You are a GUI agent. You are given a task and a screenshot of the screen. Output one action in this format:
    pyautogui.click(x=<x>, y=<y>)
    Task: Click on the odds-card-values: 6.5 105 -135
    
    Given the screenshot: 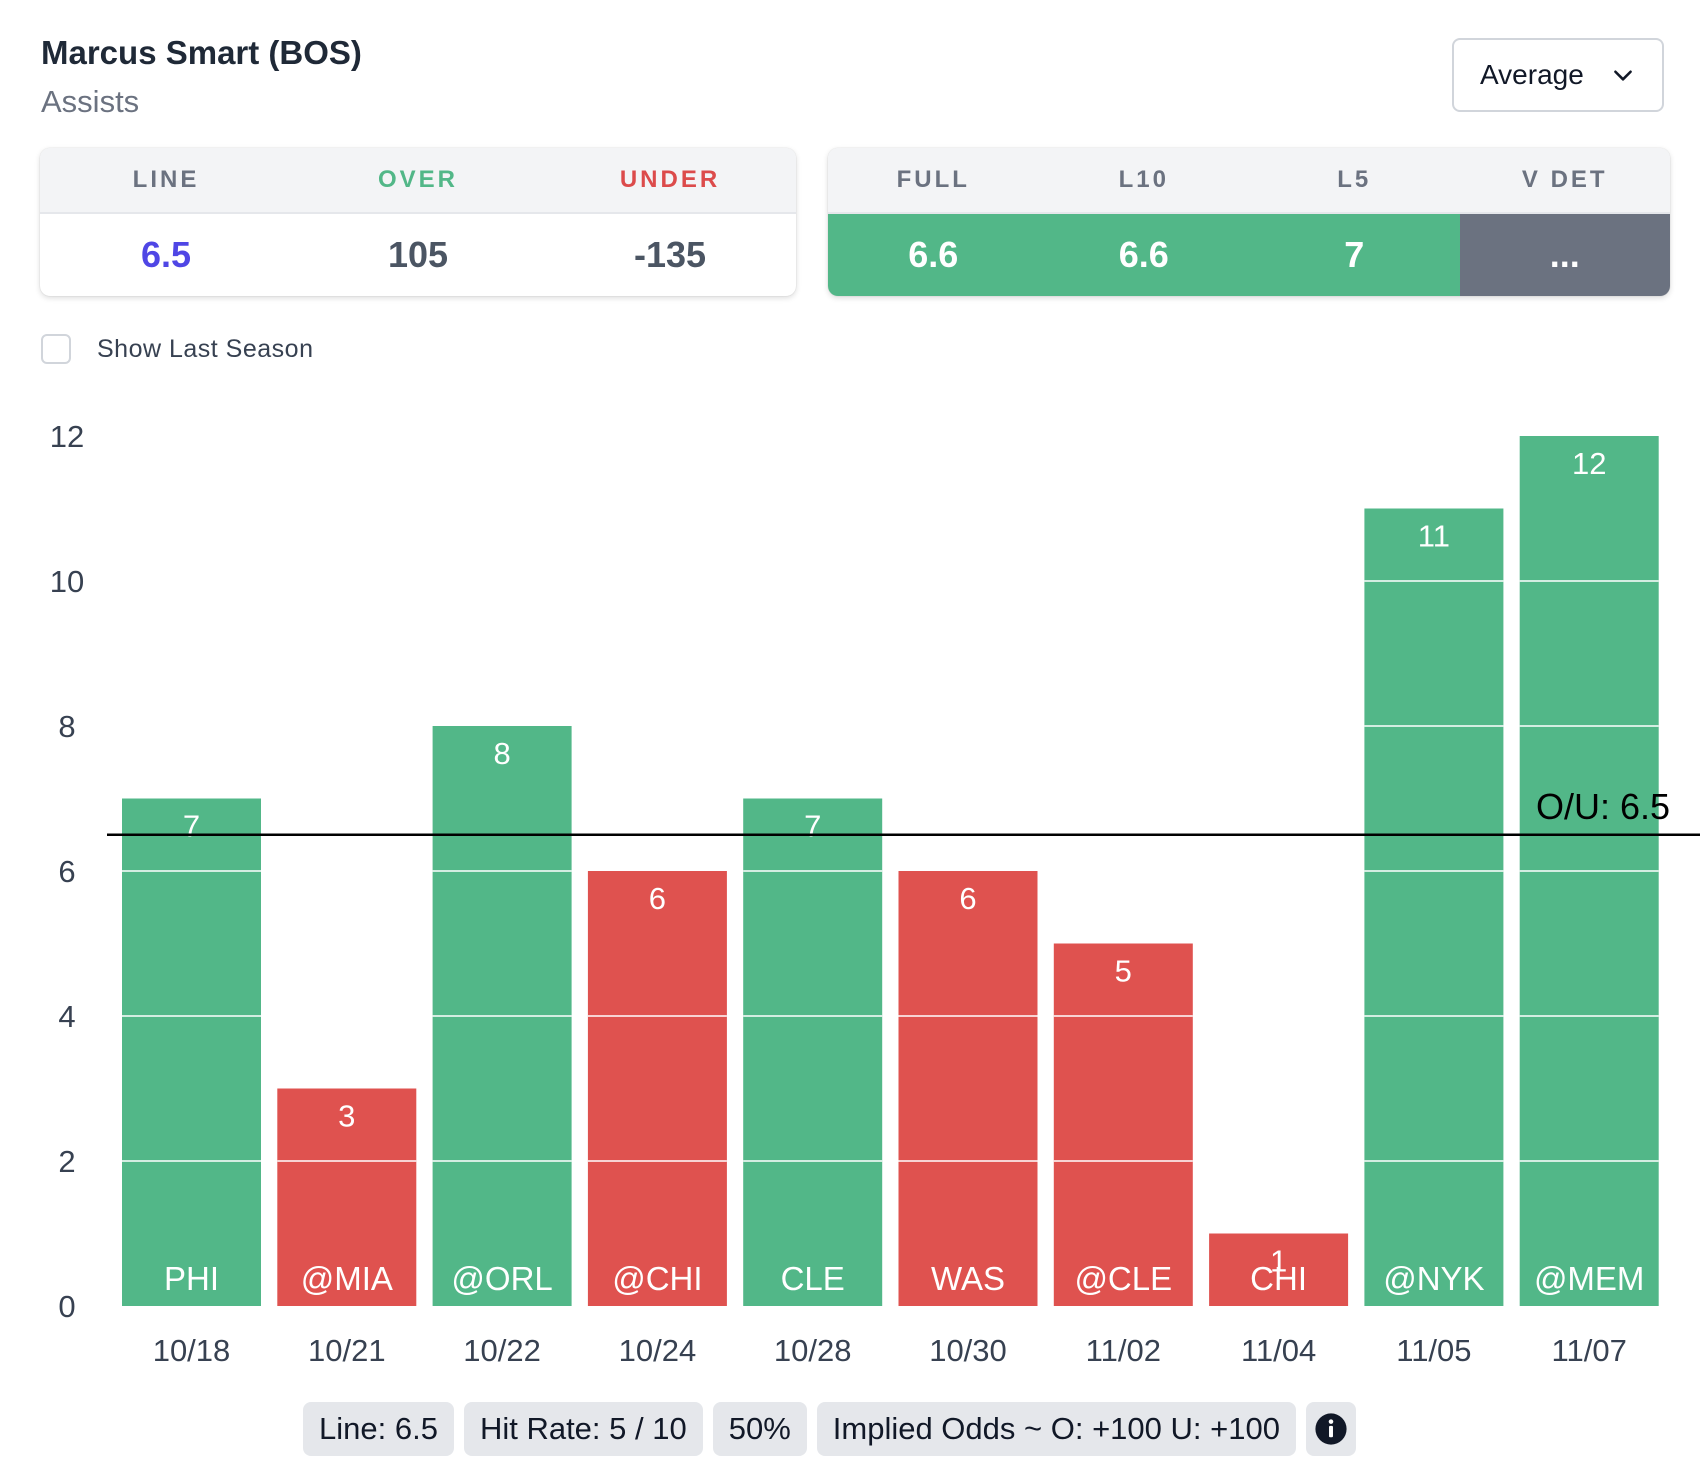 What is the action you would take?
    pyautogui.click(x=418, y=255)
    